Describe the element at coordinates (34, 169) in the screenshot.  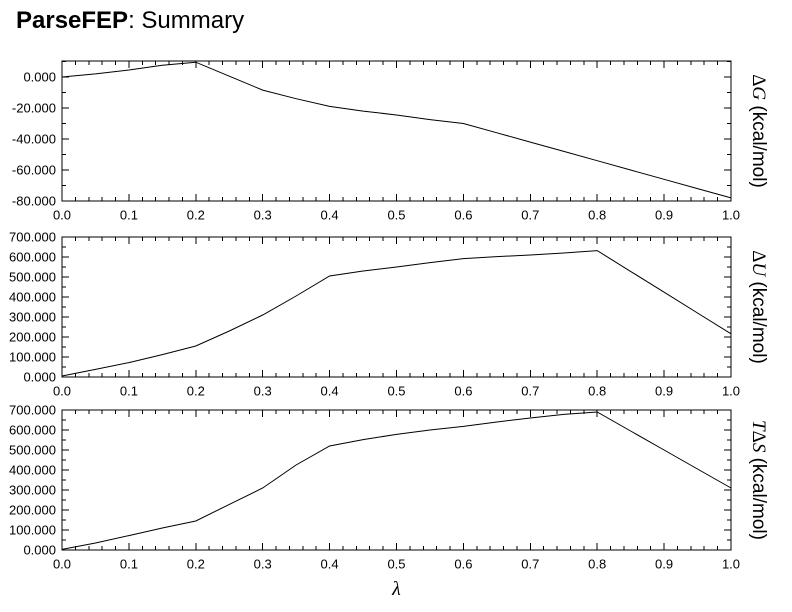
I see `delta-g-ytick-label: -60.000` at that location.